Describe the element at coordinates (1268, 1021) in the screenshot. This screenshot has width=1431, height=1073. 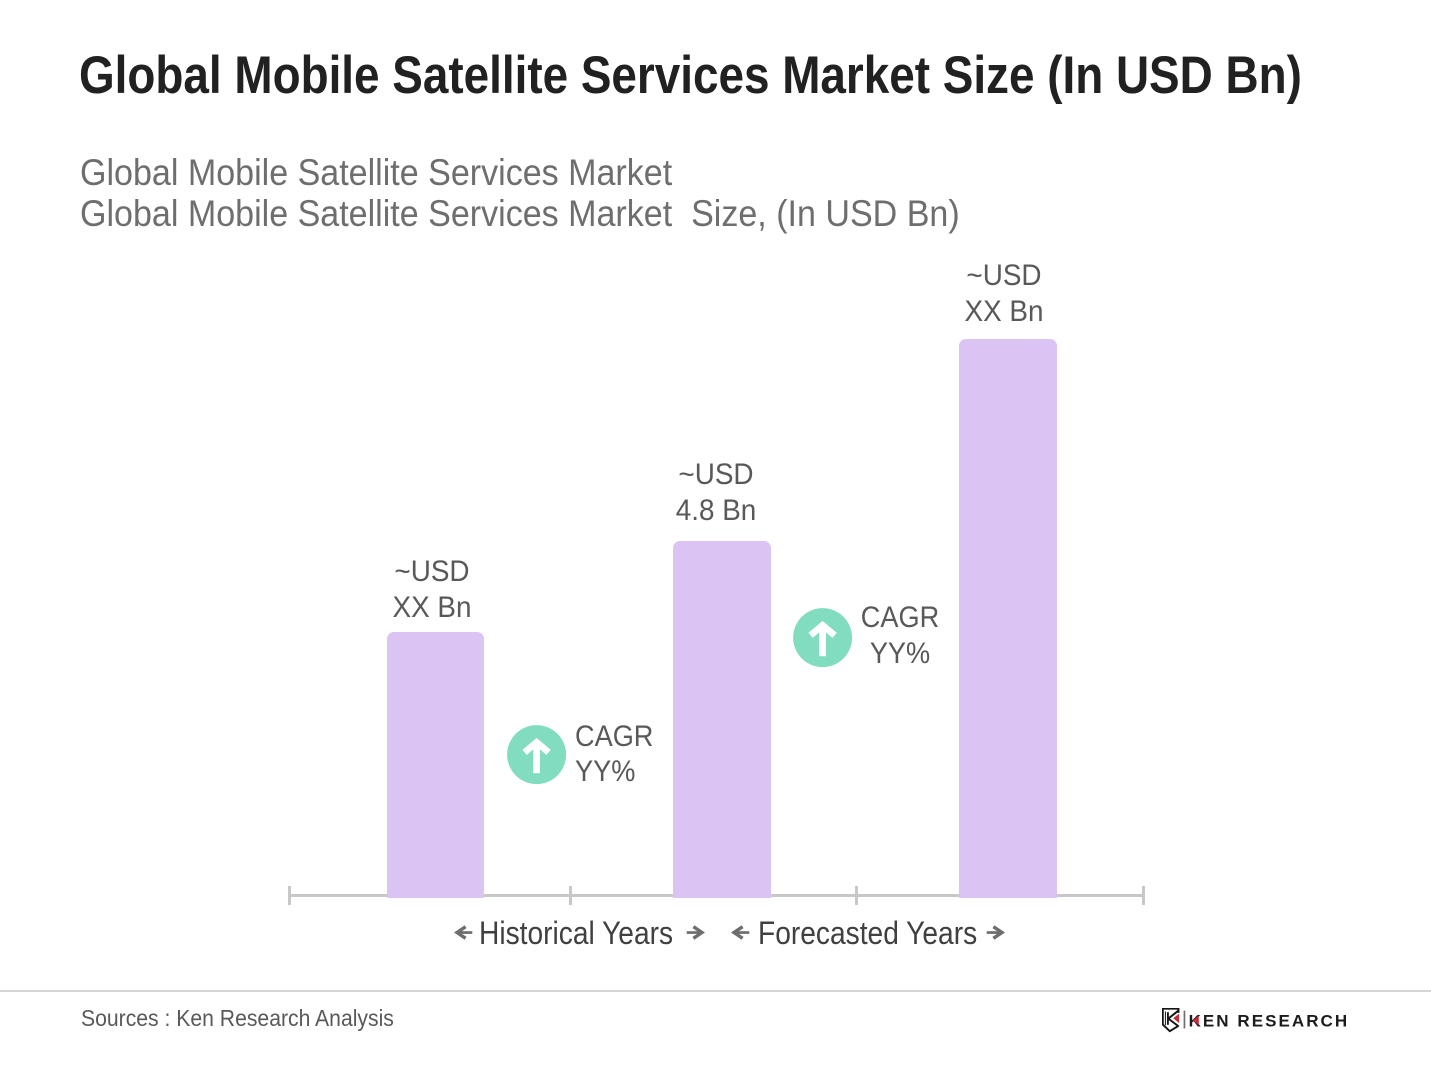
I see `svg-text: KEN RESEARCH` at that location.